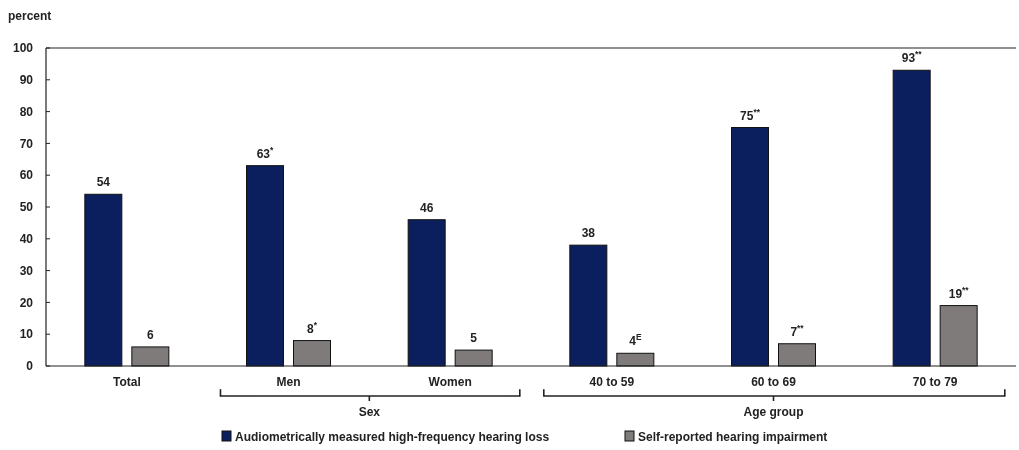  What do you see at coordinates (750, 114) in the screenshot?
I see `data-label: 75$^{**}$` at bounding box center [750, 114].